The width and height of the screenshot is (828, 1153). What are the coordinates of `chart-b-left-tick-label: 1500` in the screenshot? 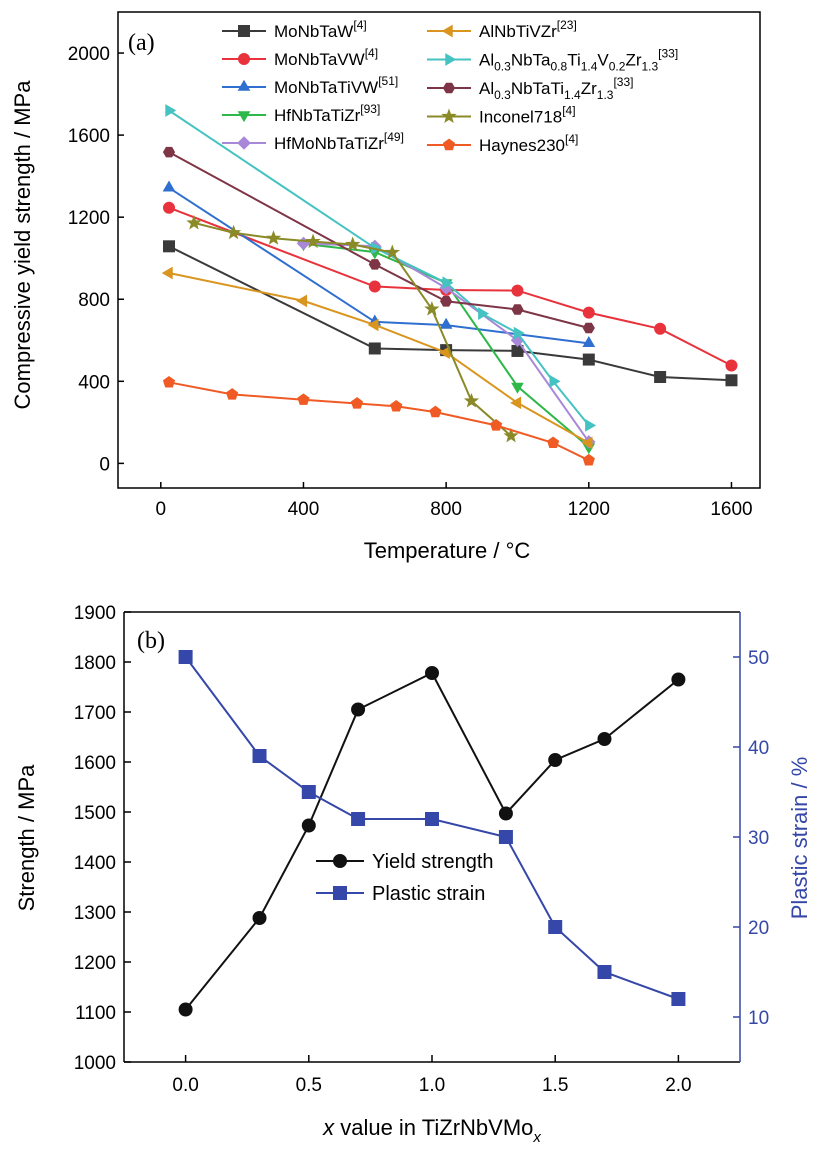 It's located at (95, 813).